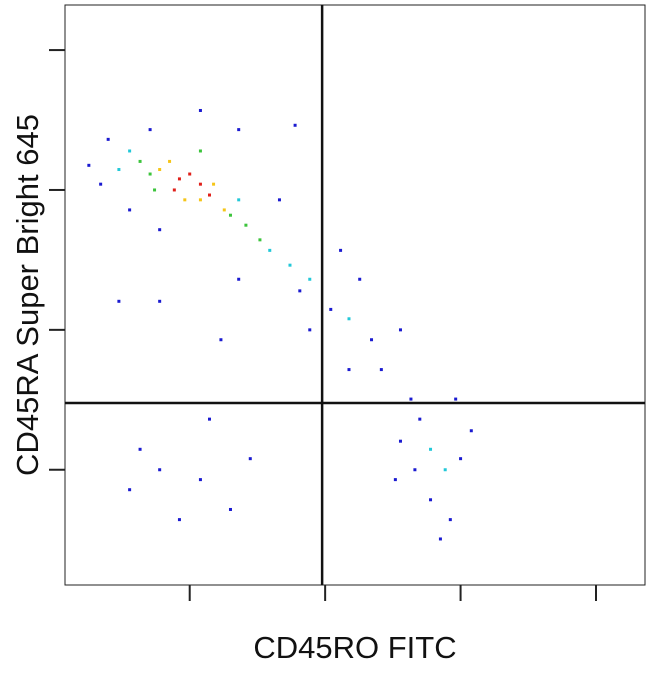 The image size is (650, 676). I want to click on x-axis-label: CD45RO FITC, so click(354, 647).